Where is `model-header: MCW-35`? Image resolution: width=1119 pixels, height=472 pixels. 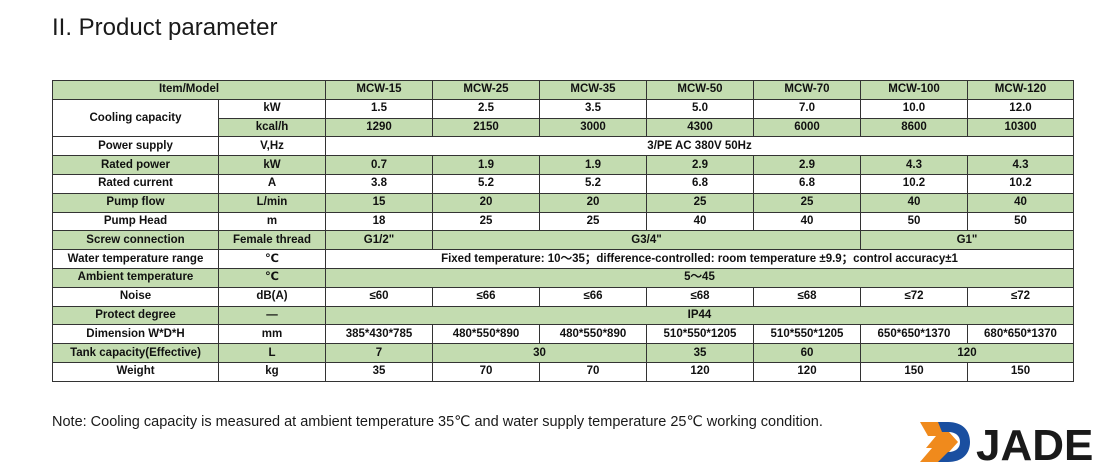 model-header: MCW-35 is located at coordinates (593, 90).